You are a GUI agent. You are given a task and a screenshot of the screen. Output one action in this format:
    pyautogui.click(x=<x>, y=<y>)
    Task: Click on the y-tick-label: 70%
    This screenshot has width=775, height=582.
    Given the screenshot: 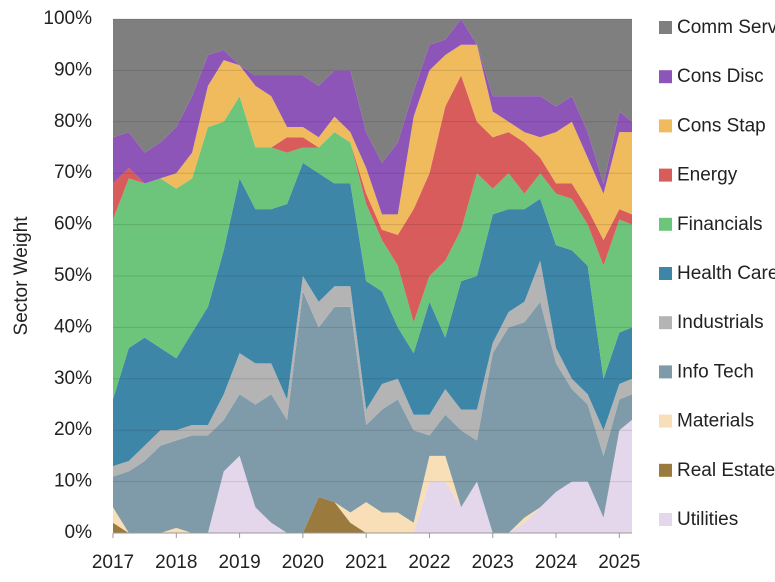 What is the action you would take?
    pyautogui.click(x=73, y=172)
    